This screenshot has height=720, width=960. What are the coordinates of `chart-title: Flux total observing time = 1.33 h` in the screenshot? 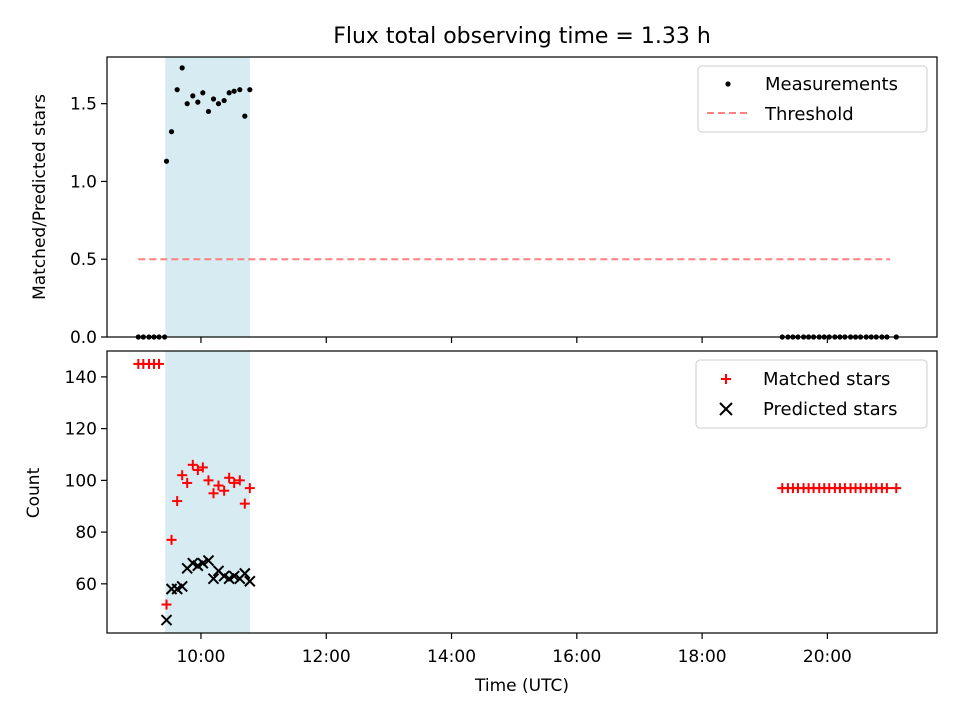 It's located at (522, 36).